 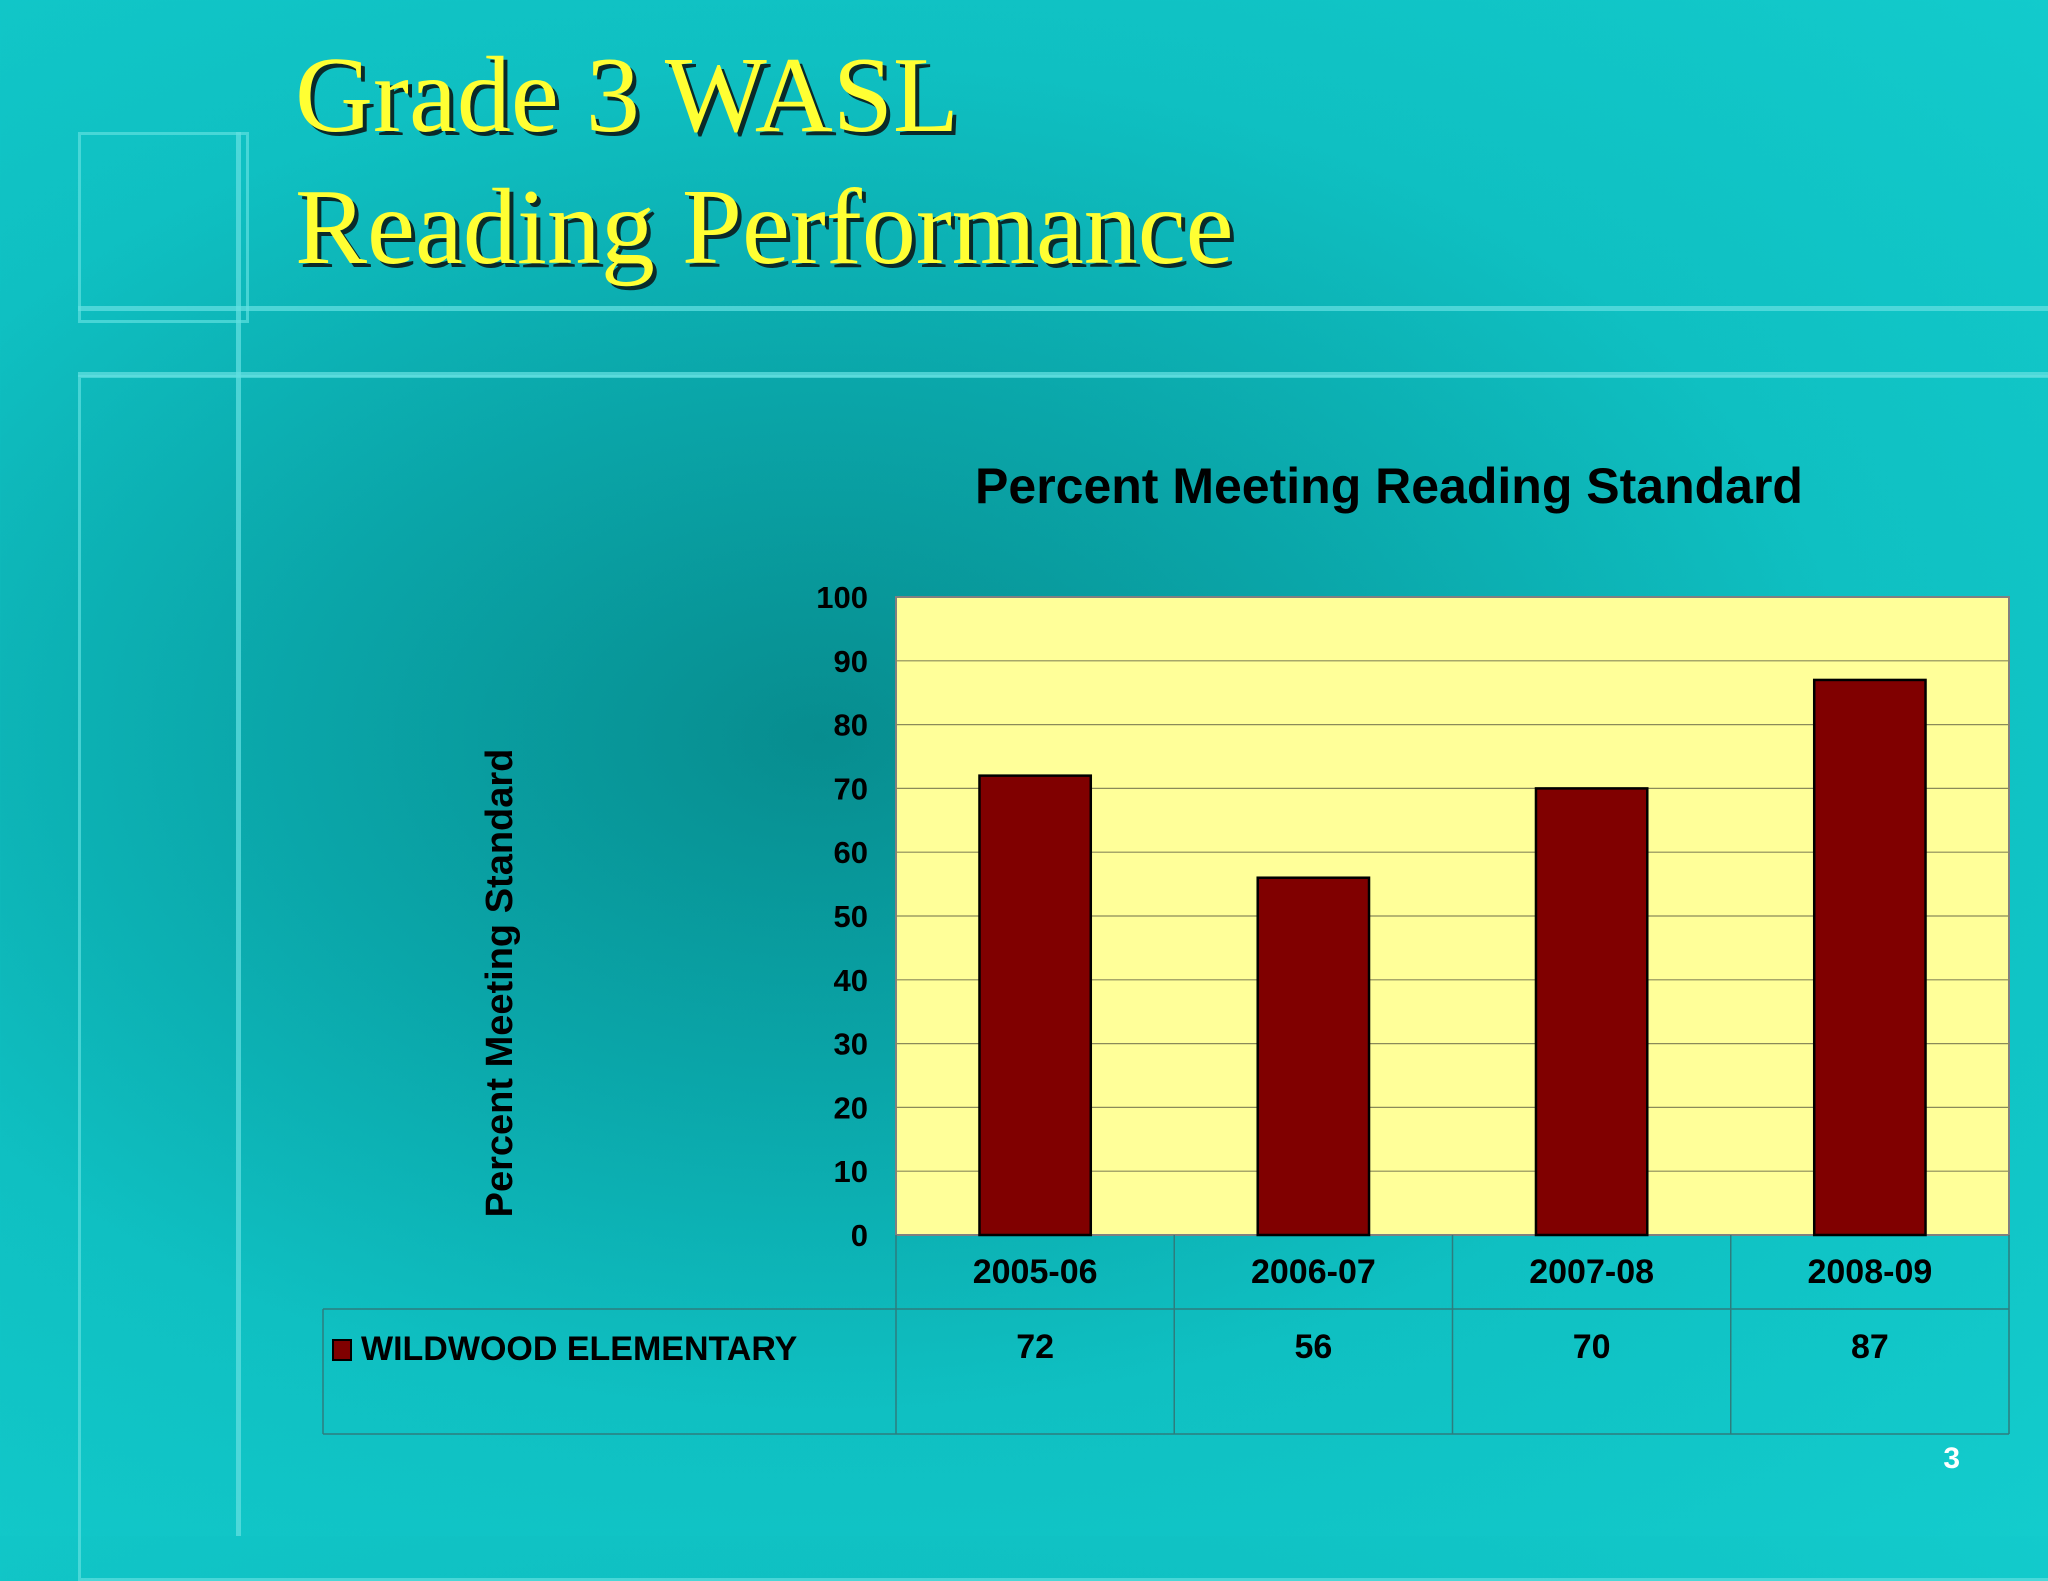 What do you see at coordinates (851, 661) in the screenshot?
I see `y-tick-label: 90` at bounding box center [851, 661].